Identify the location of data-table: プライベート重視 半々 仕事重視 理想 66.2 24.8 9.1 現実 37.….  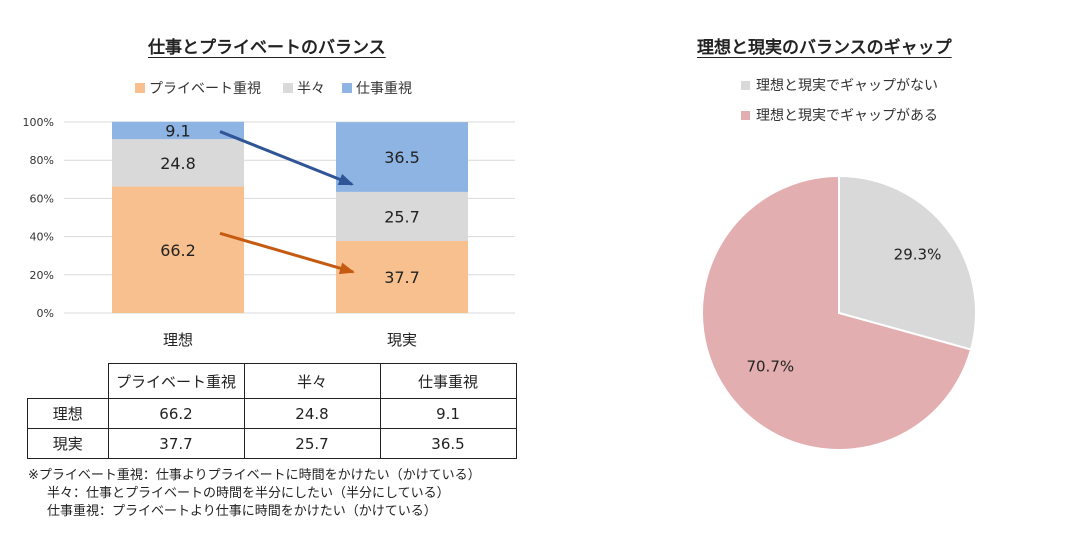
(272, 411).